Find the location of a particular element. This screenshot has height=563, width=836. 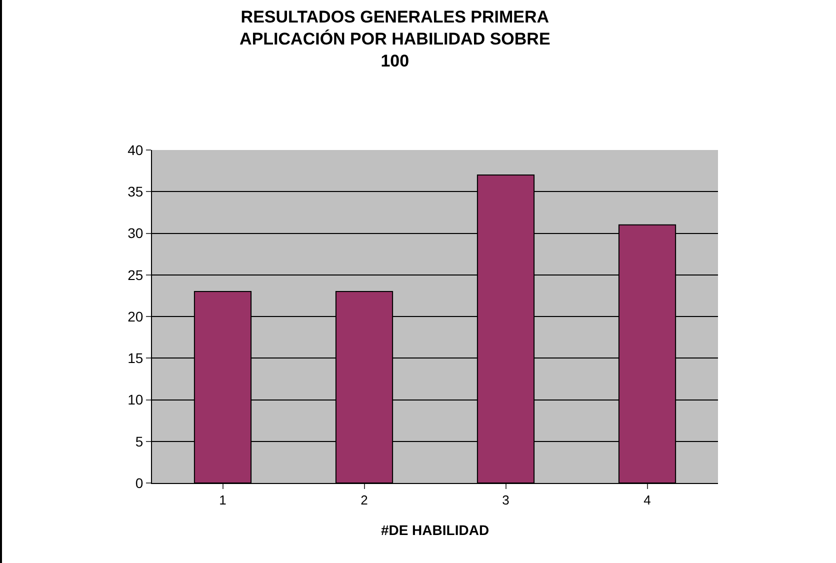

y-tick-label: 0 is located at coordinates (139, 482).